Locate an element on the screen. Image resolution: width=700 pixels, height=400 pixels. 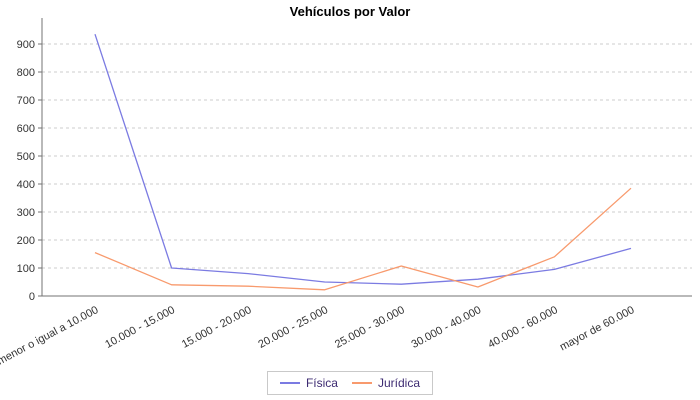
y-tick-label: 600 is located at coordinates (26, 129).